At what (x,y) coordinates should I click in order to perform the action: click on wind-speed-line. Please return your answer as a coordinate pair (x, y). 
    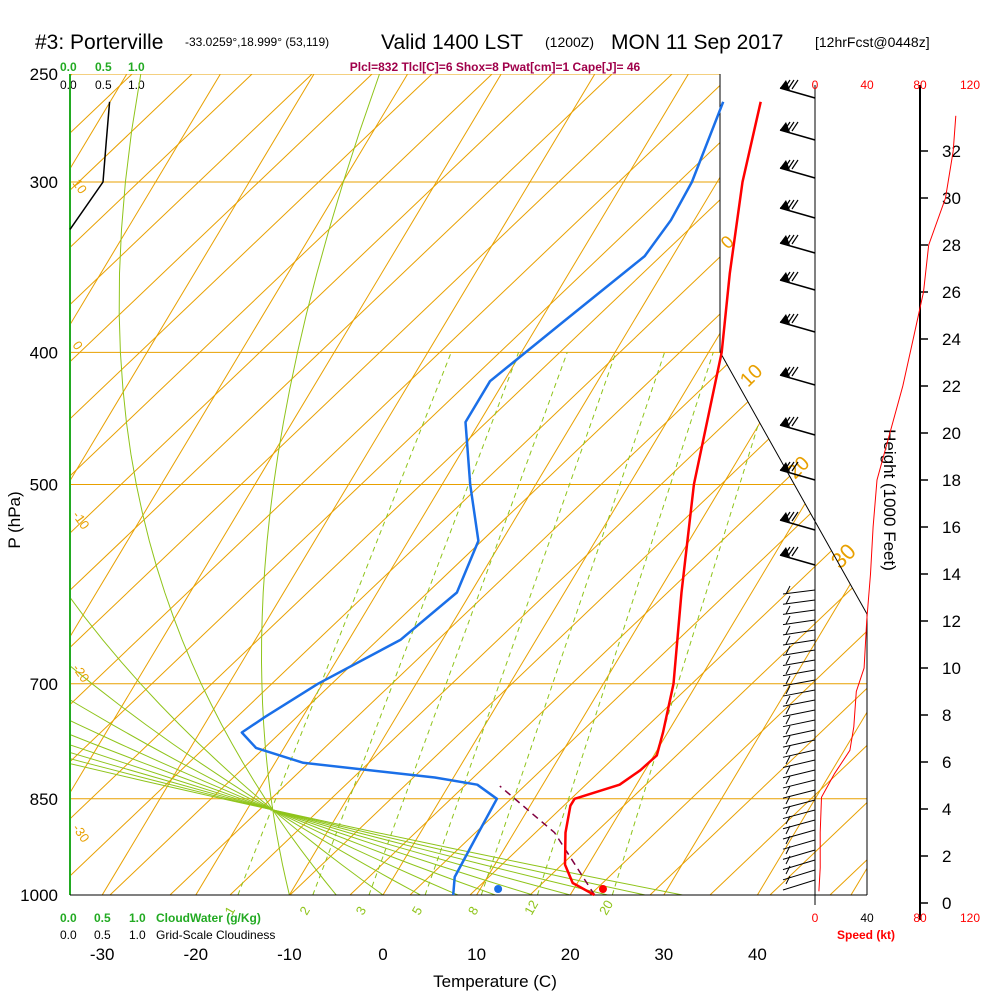
    Looking at the image, I should click on (887, 503).